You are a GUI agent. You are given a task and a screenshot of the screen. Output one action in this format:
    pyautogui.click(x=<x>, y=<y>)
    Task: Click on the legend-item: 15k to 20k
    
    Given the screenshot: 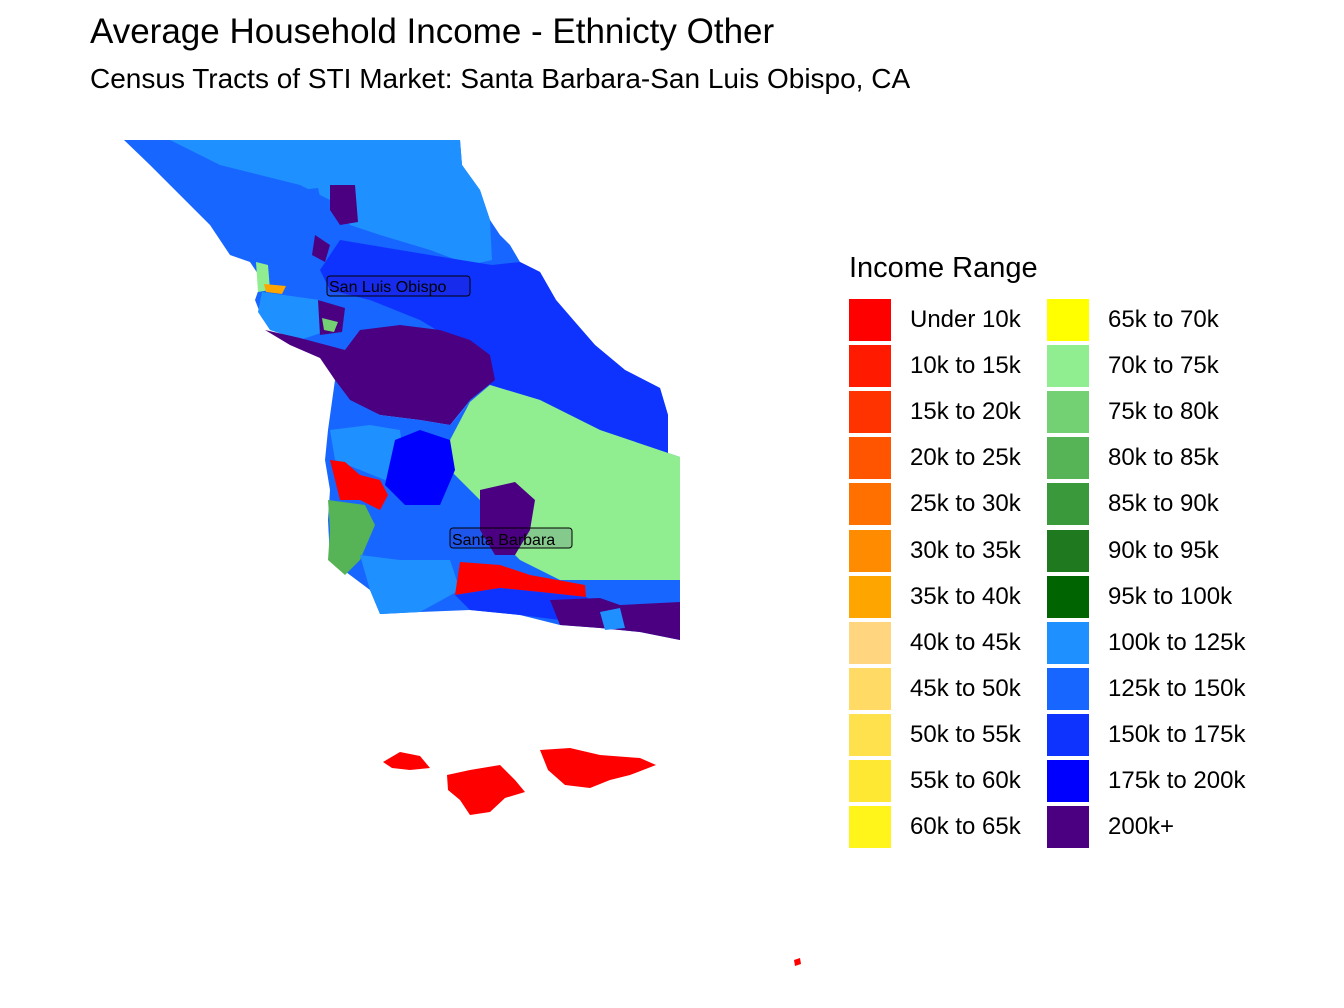 What is the action you would take?
    pyautogui.click(x=948, y=412)
    